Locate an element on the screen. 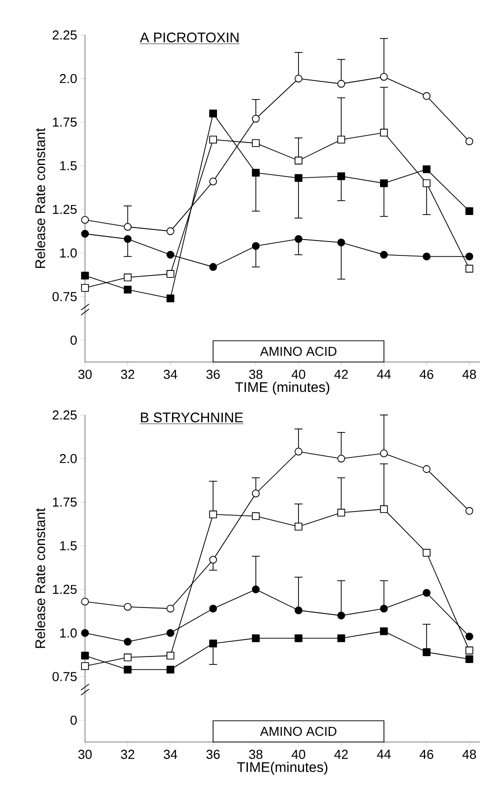 The width and height of the screenshot is (485, 792). x-tick-label: 40 is located at coordinates (299, 374).